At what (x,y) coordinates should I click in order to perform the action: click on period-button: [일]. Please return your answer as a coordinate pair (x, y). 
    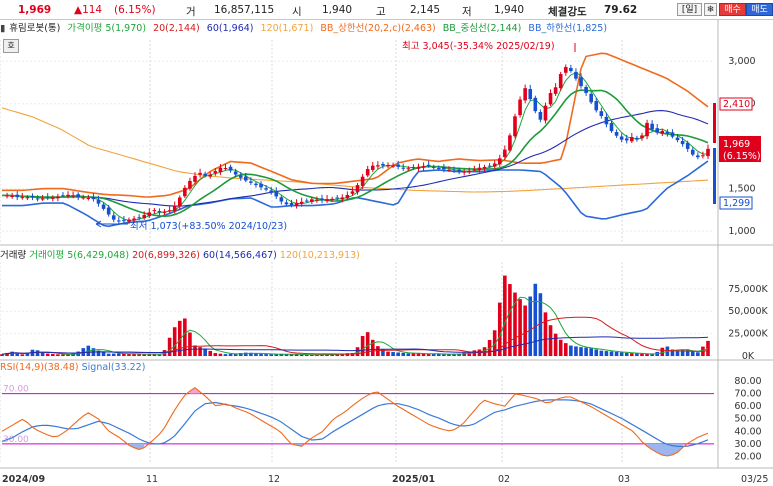
    Looking at the image, I should click on (689, 9).